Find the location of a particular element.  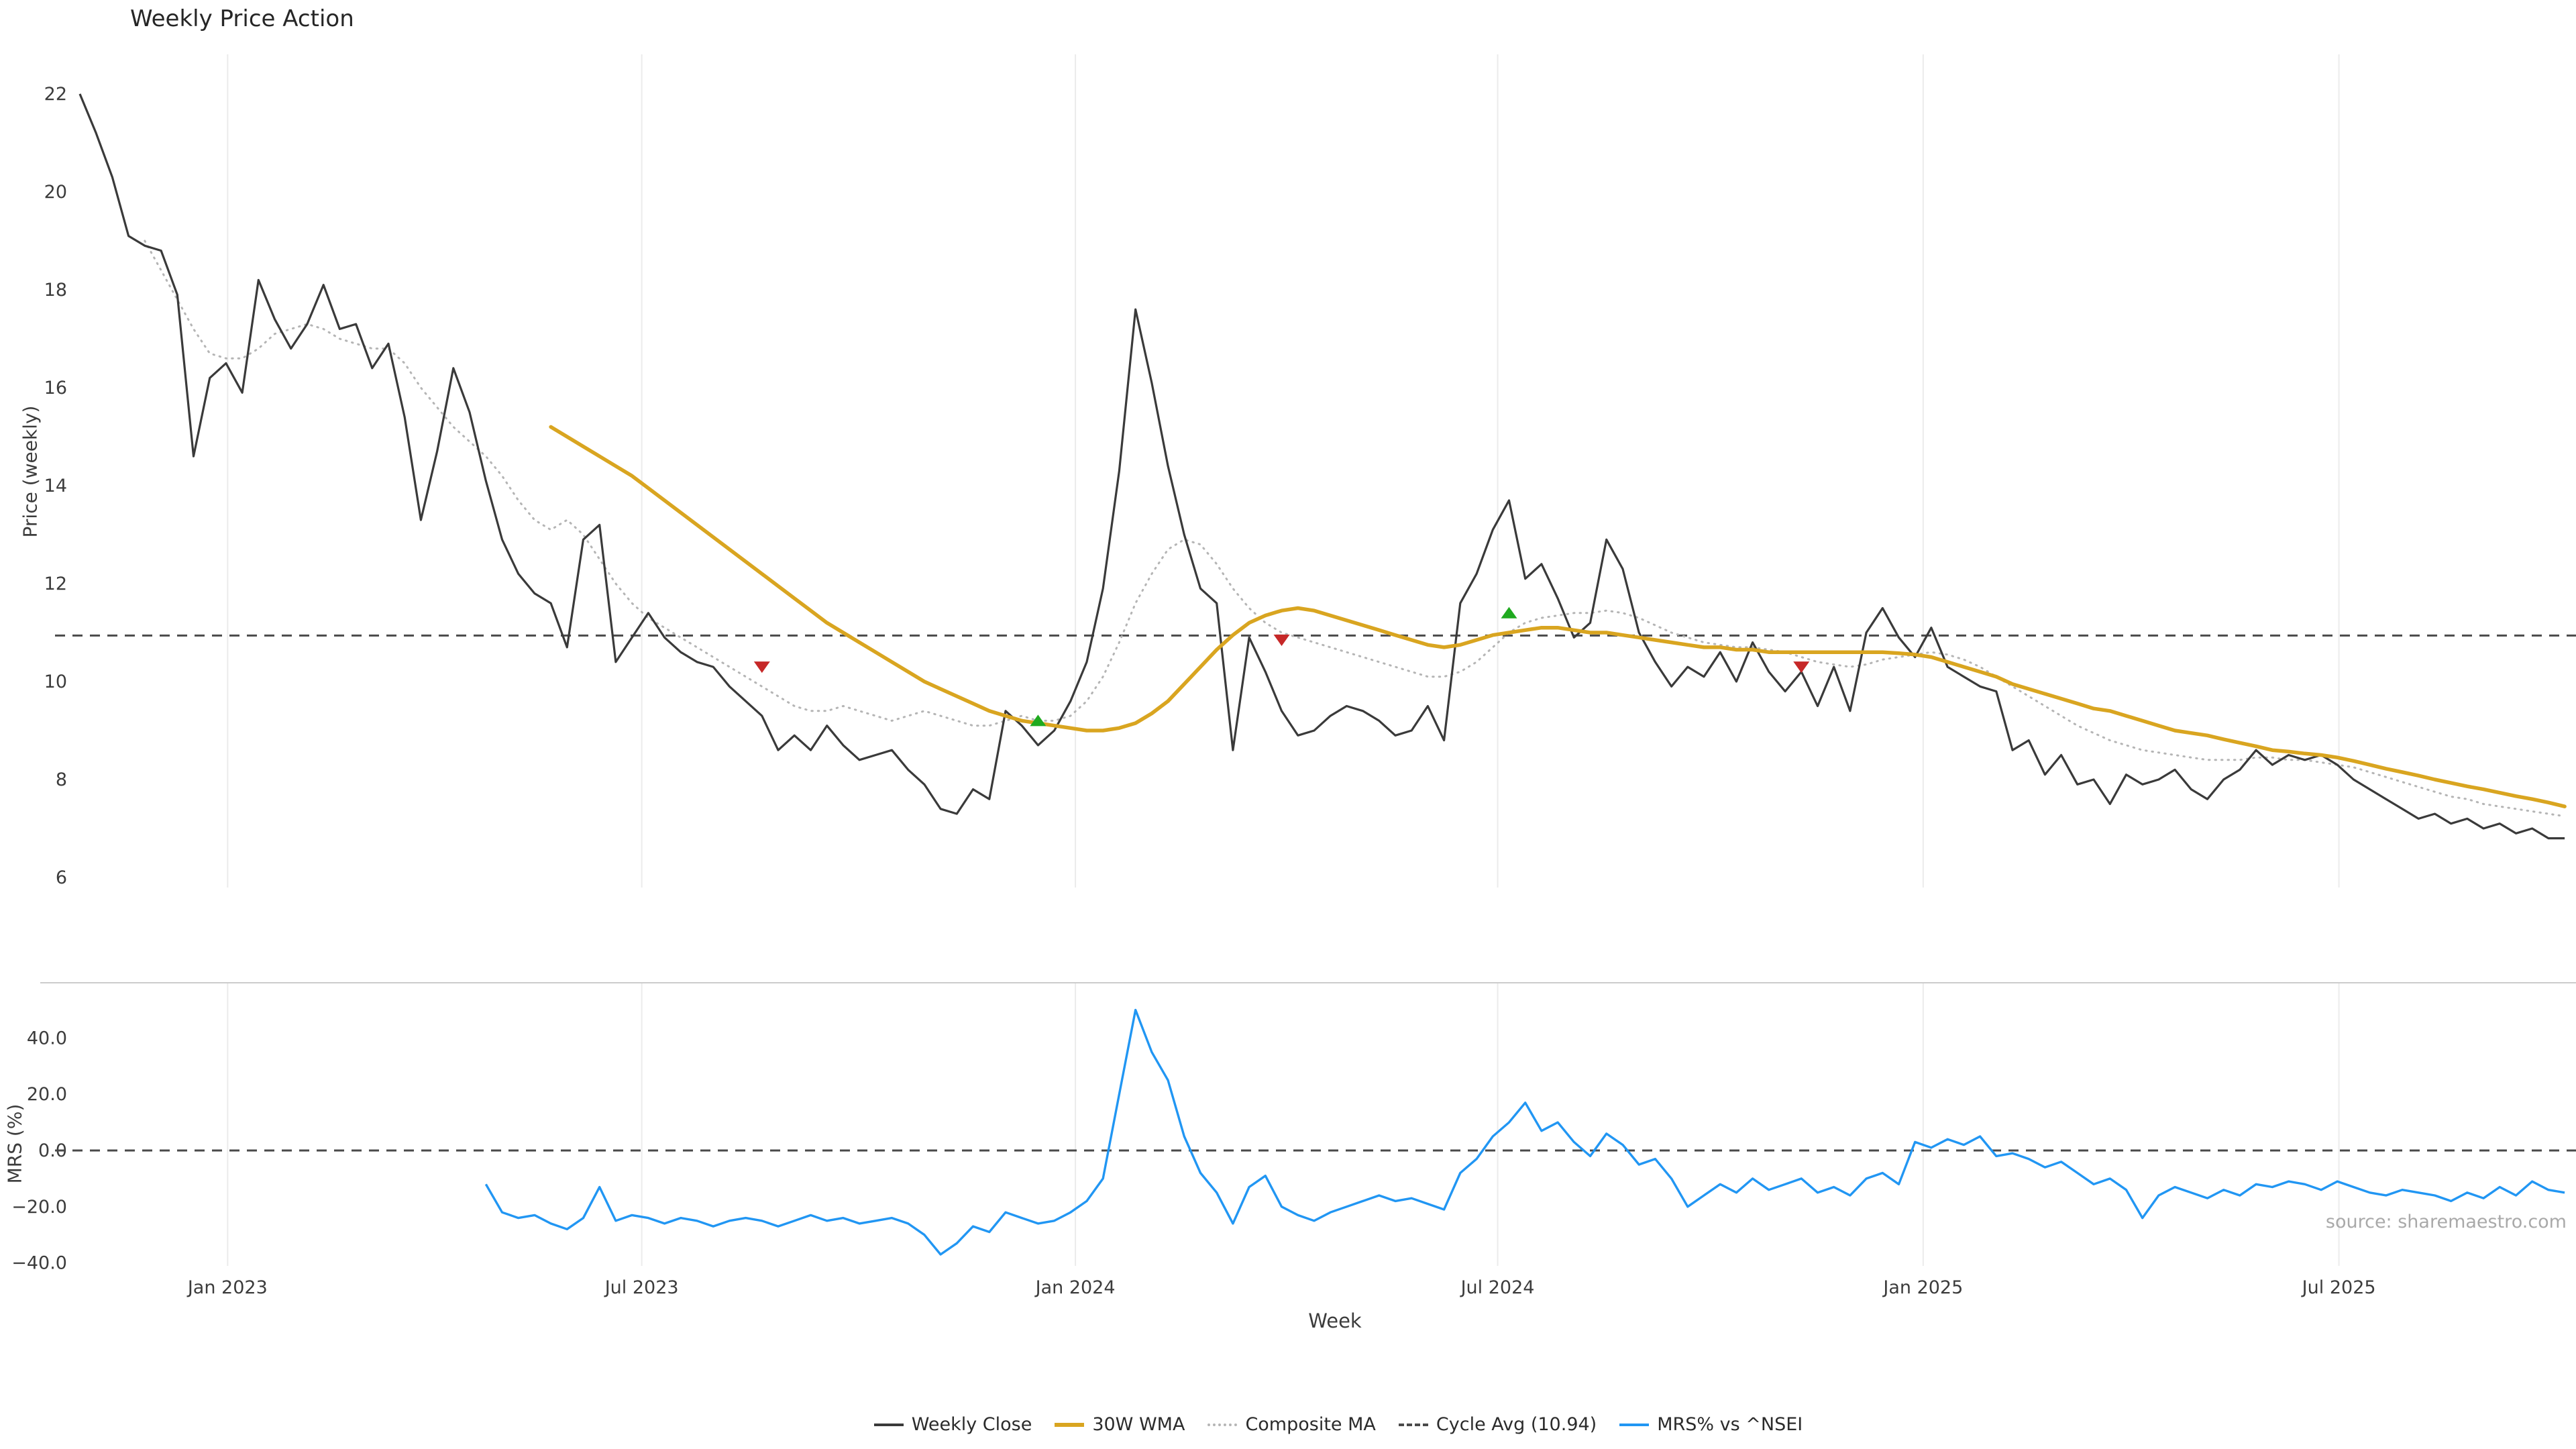

svg-text: Jul 2024 is located at coordinates (1497, 1287).